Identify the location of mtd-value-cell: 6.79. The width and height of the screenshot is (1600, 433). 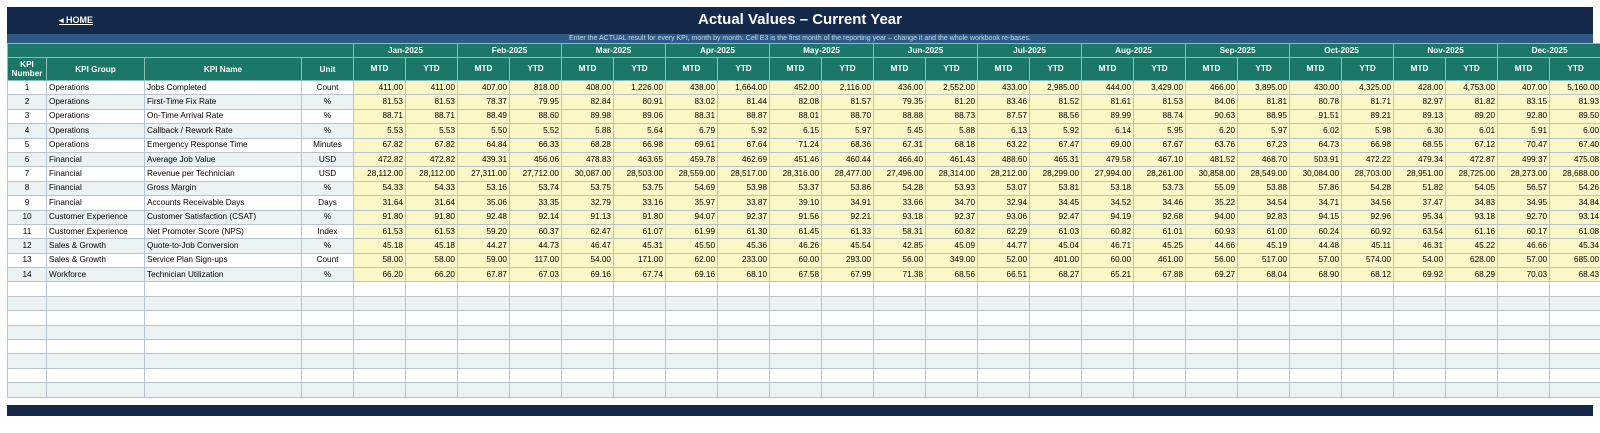
(692, 131).